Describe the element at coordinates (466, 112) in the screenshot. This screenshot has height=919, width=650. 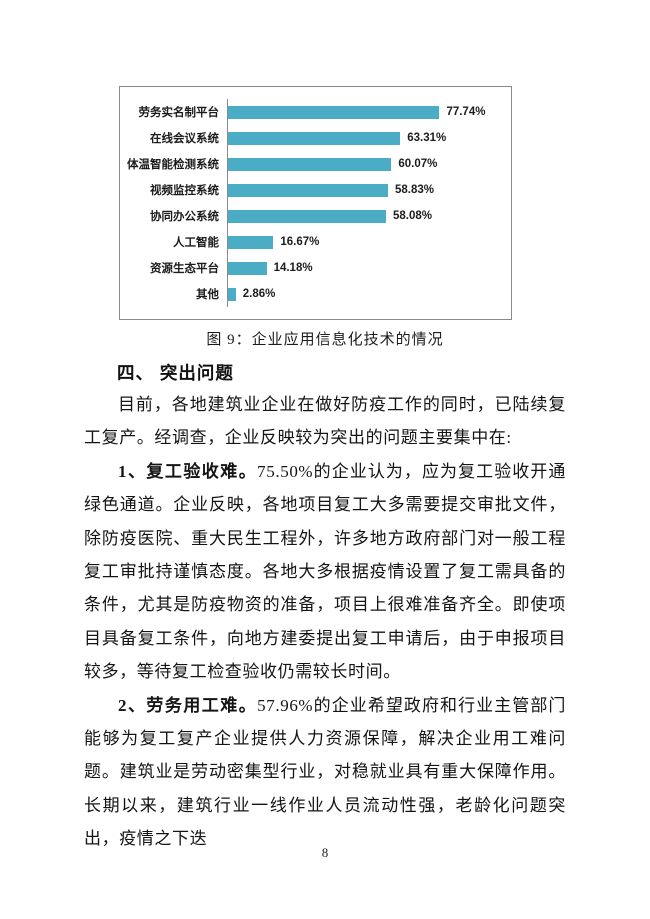
I see `chart-value-label: 77.74%` at that location.